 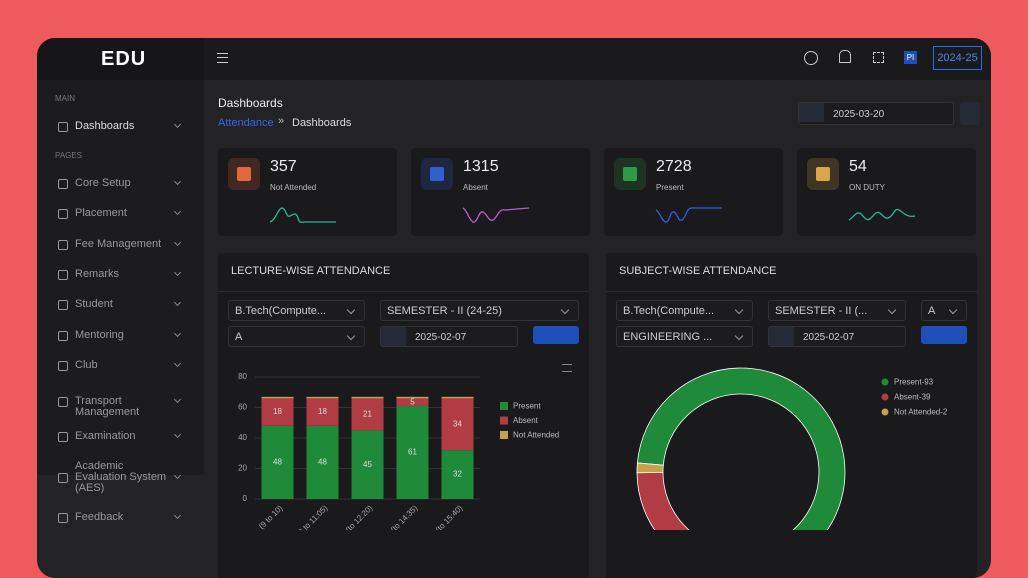 I want to click on menu-item: Feedback, so click(x=99, y=517).